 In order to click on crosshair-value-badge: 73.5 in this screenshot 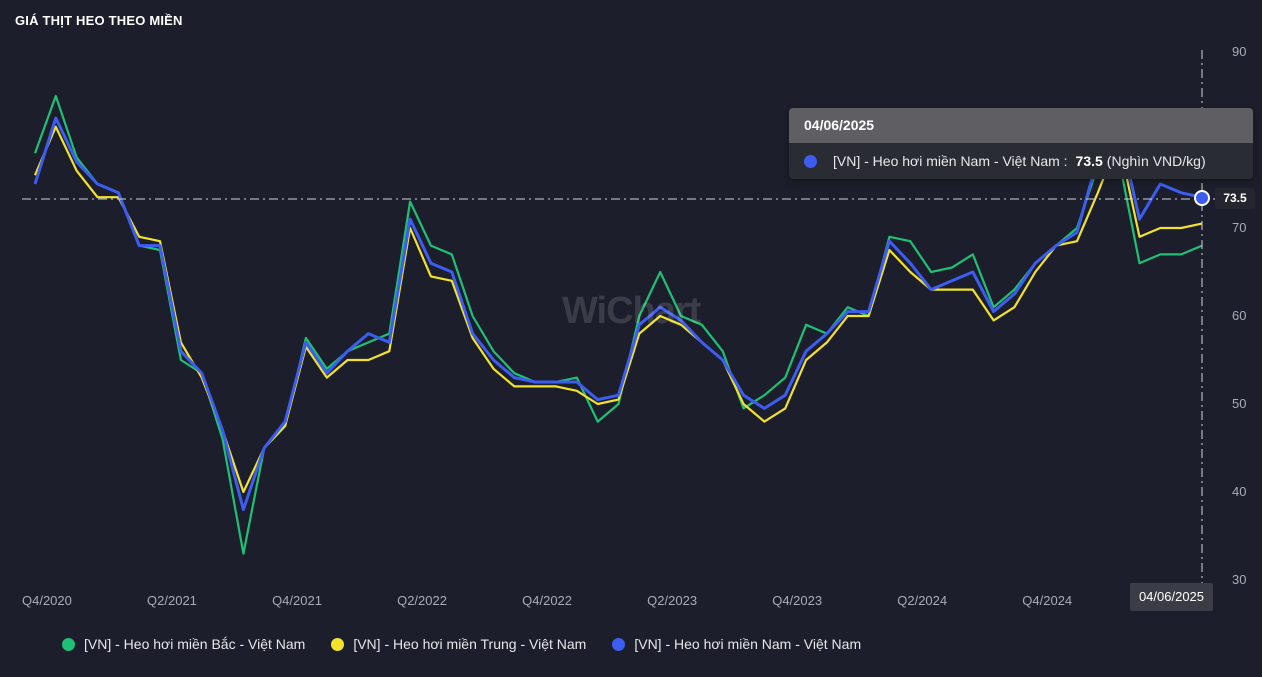, I will do `click(1235, 198)`.